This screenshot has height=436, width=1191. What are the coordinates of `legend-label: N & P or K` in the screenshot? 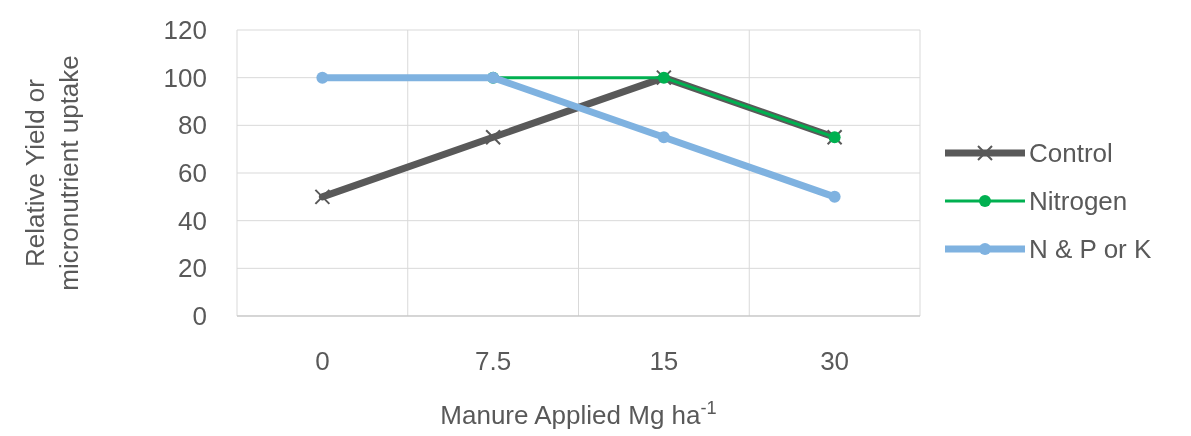 It's located at (1090, 249).